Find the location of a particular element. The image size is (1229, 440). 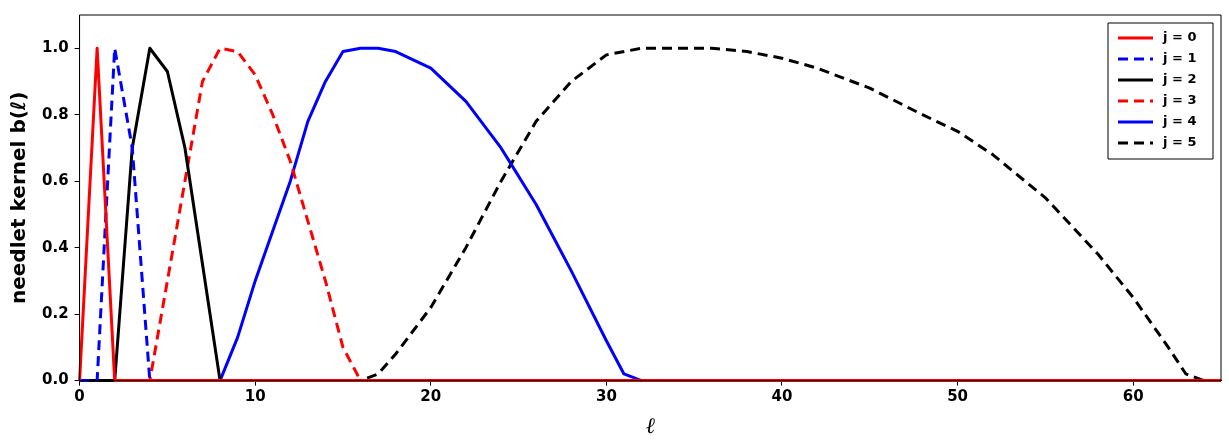

x-tick-label: 0 is located at coordinates (79, 395).